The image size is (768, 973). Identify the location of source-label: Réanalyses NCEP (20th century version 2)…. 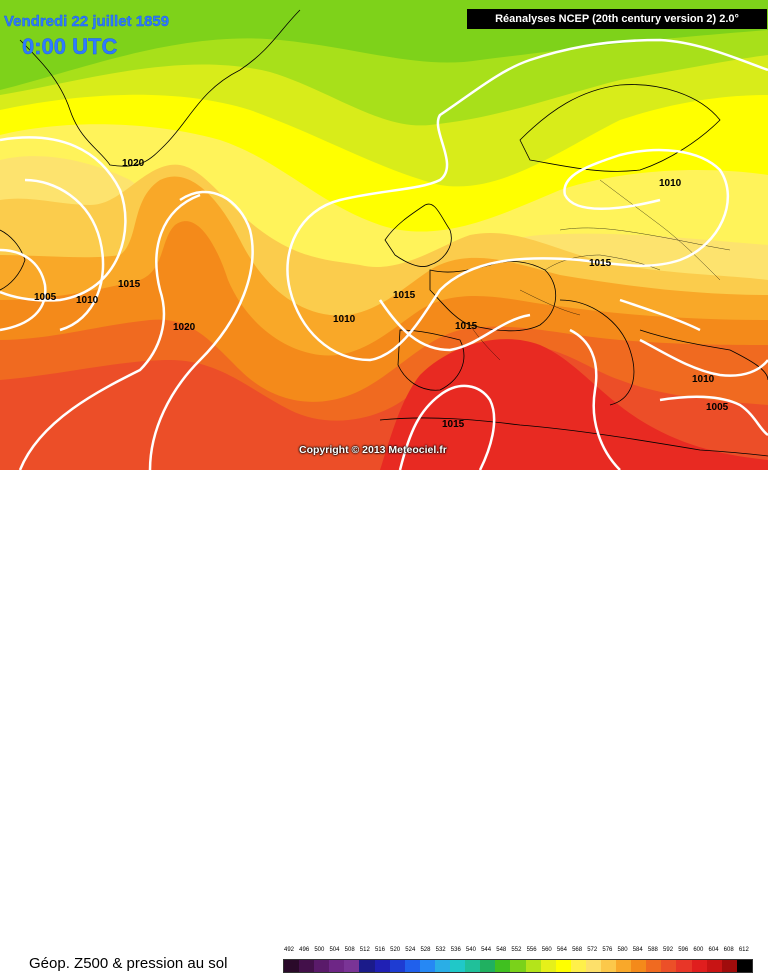
(617, 19).